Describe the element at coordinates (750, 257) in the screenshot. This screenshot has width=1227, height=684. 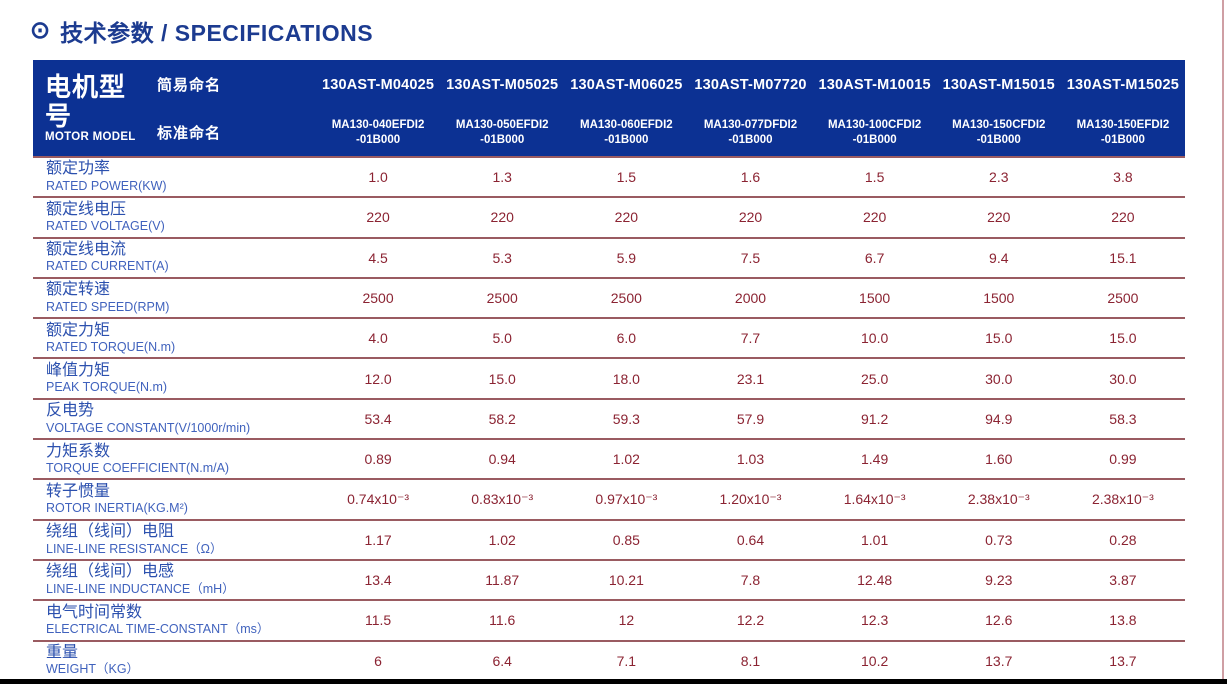
I see `value-cell: 7.5` at that location.